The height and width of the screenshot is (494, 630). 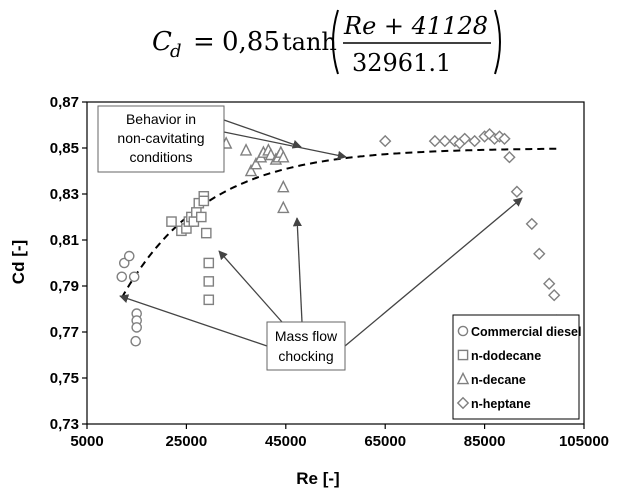 I want to click on series-commercial-diesel, so click(x=129, y=298).